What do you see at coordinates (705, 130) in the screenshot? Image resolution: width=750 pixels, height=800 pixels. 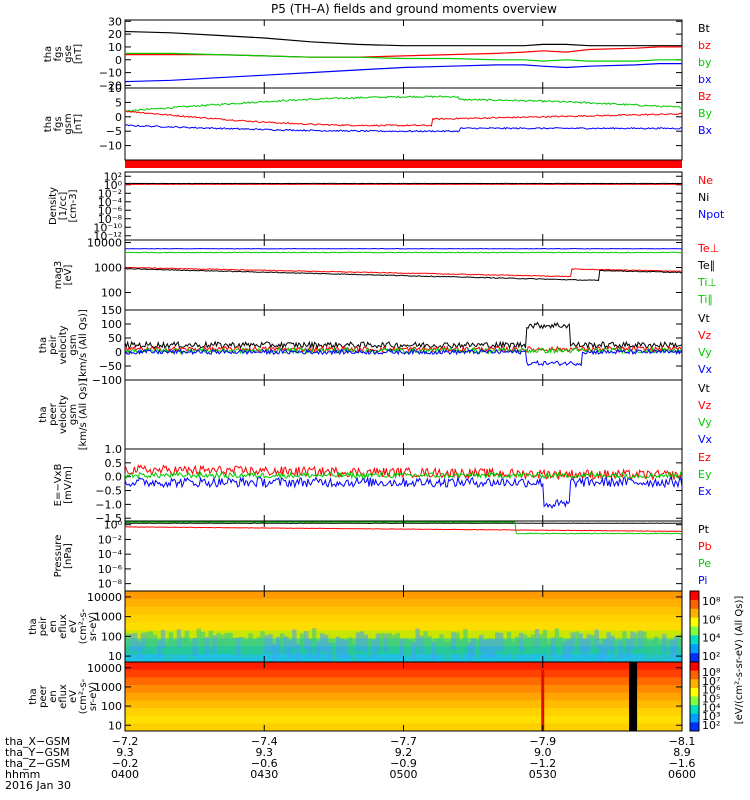 I see `legend-entry: Bx` at bounding box center [705, 130].